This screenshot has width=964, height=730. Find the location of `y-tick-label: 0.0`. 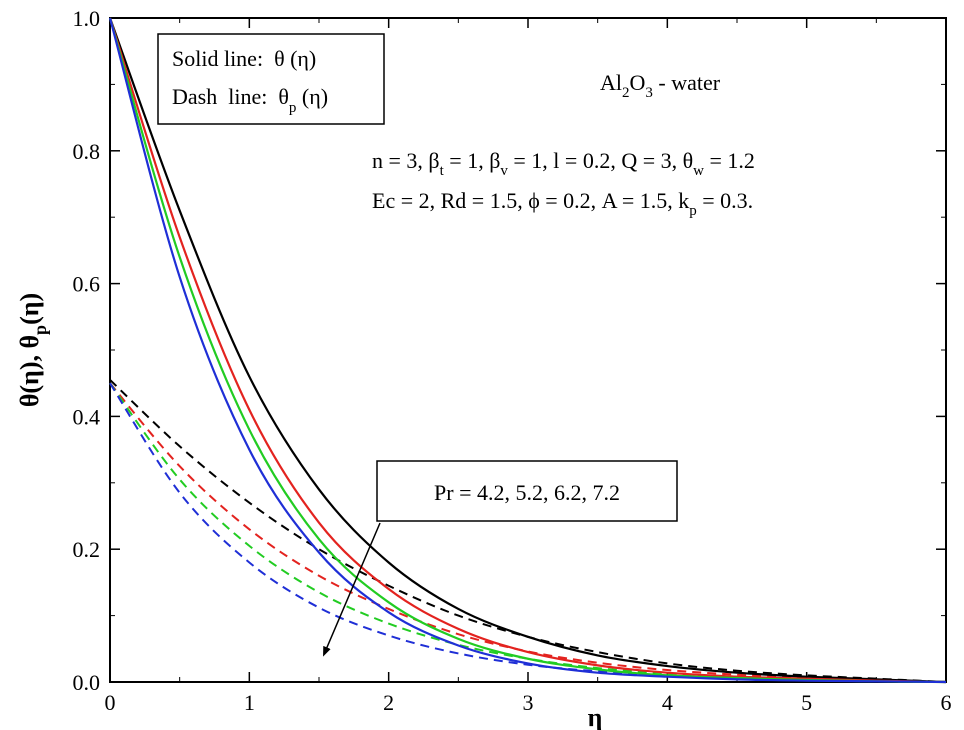

y-tick-label: 0.0 is located at coordinates (87, 682).